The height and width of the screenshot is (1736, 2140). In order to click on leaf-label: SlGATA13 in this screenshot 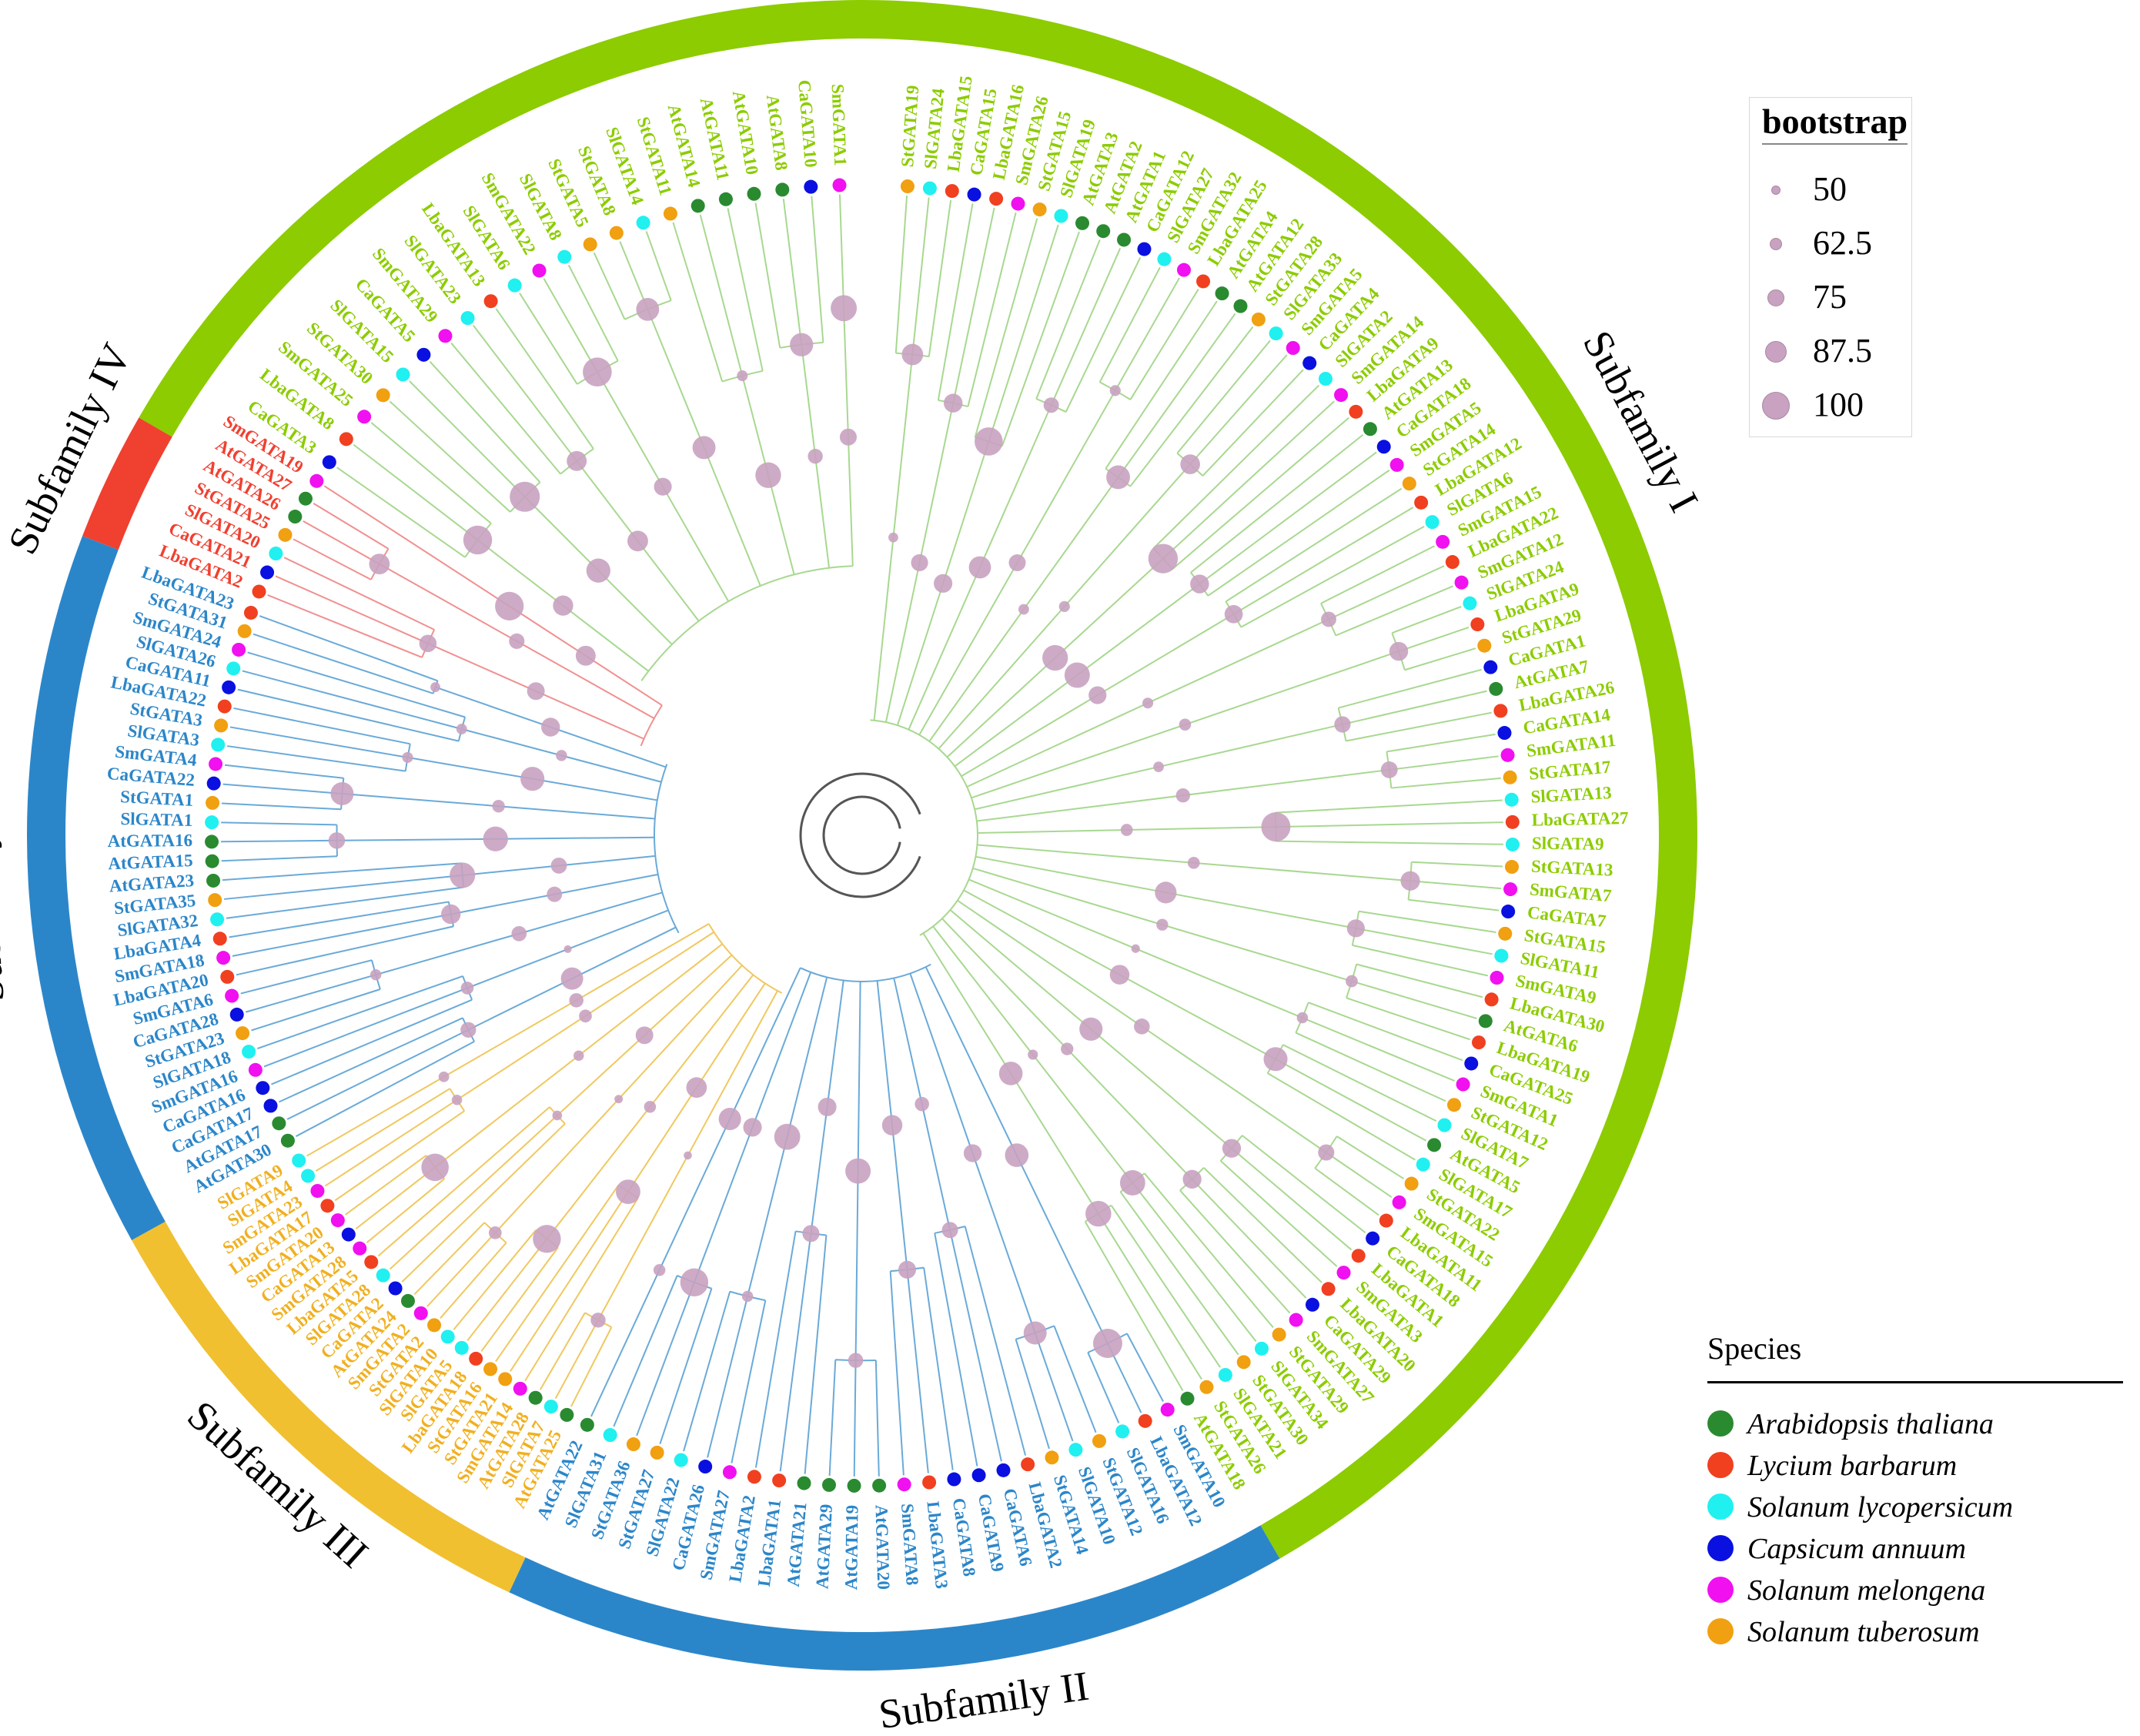, I will do `click(1571, 795)`.